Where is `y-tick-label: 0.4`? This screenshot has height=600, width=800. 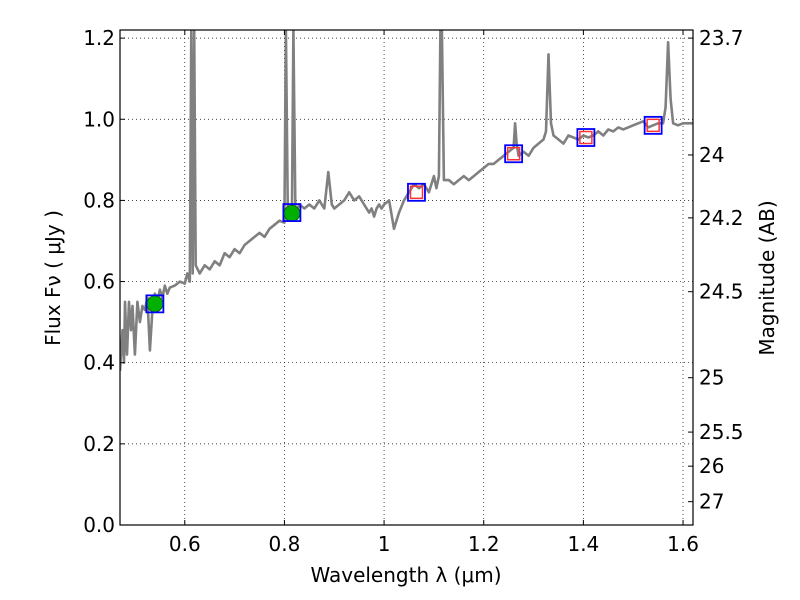 y-tick-label: 0.4 is located at coordinates (99, 363).